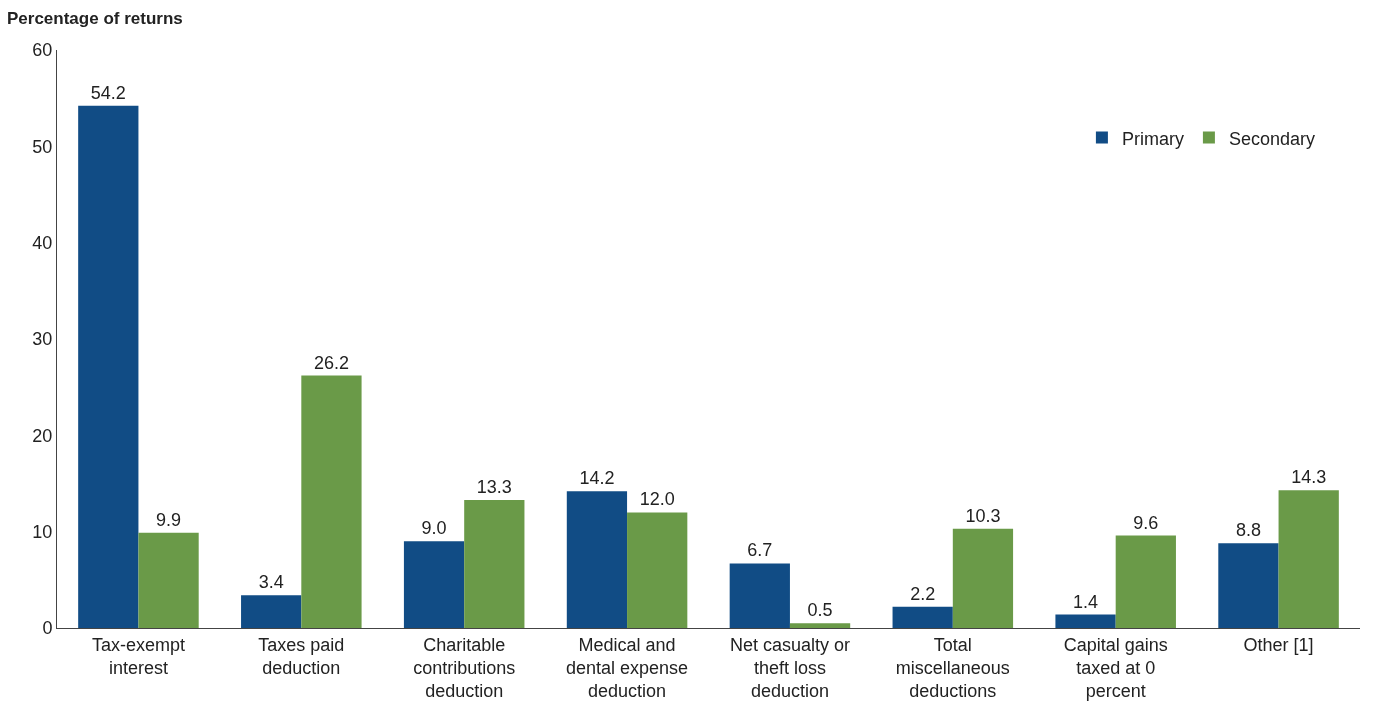 Image resolution: width=1375 pixels, height=713 pixels. What do you see at coordinates (169, 519) in the screenshot?
I see `data-label: 9.9` at bounding box center [169, 519].